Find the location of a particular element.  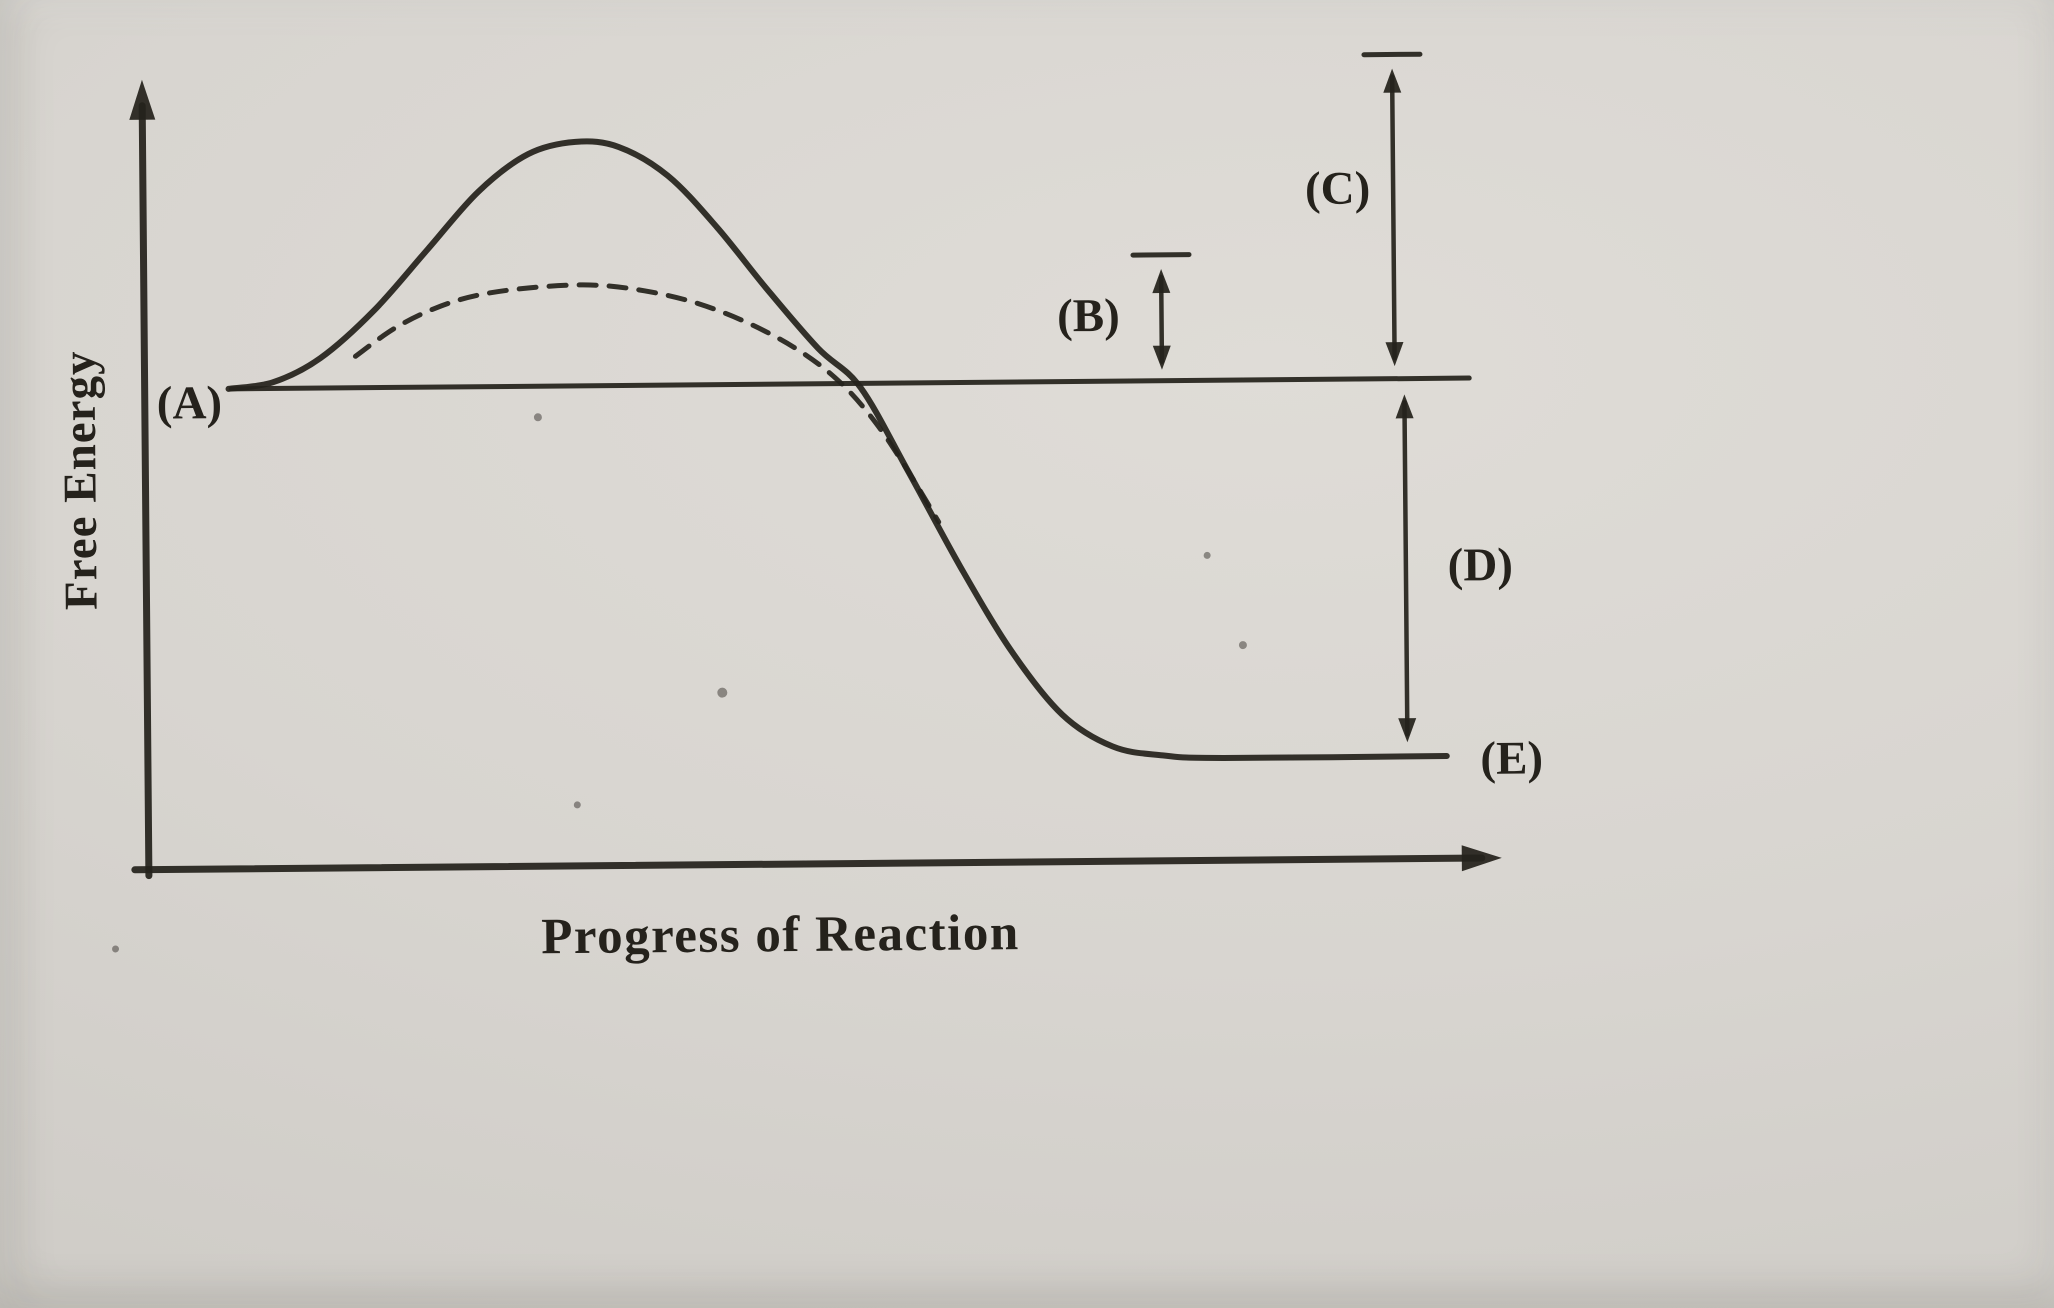

x-axis-label: Progress of Reaction is located at coordinates (780, 935).